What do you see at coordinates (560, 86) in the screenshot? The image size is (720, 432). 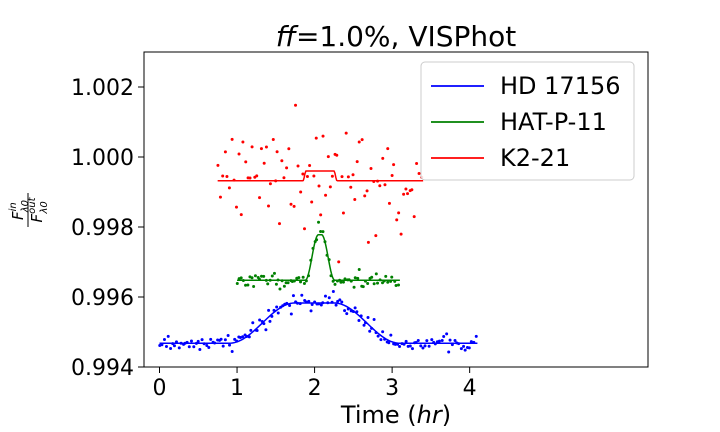 I see `legend-label: HD 17156` at bounding box center [560, 86].